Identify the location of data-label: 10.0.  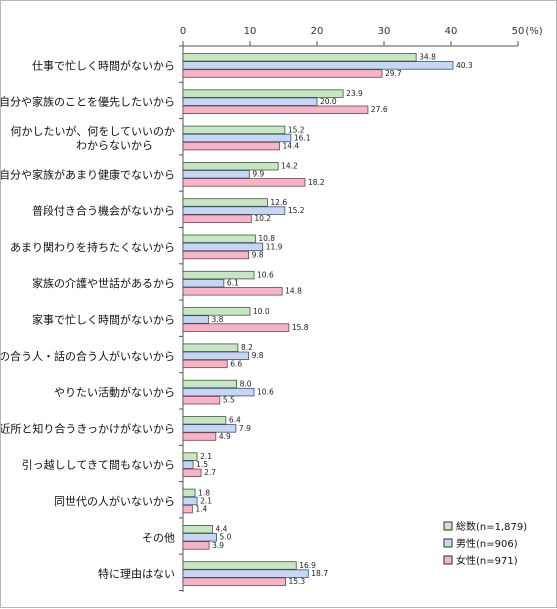
(261, 311).